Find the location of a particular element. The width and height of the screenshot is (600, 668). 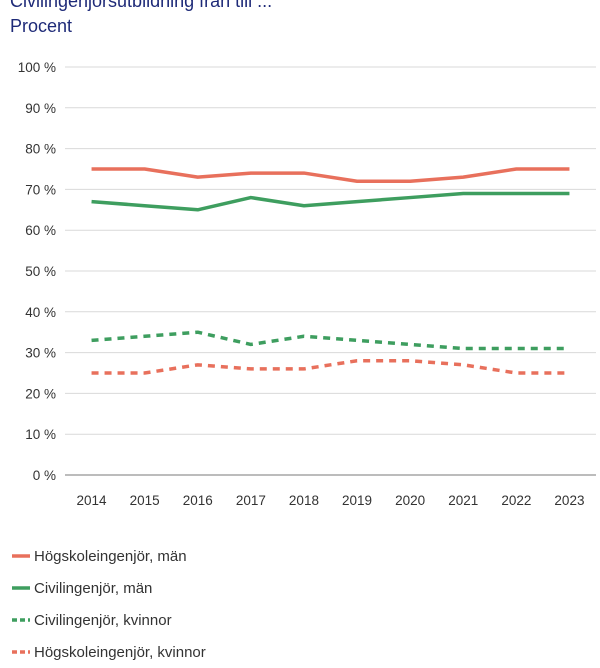

legend-item: Civilingenjör, kvinnor is located at coordinates (109, 620).